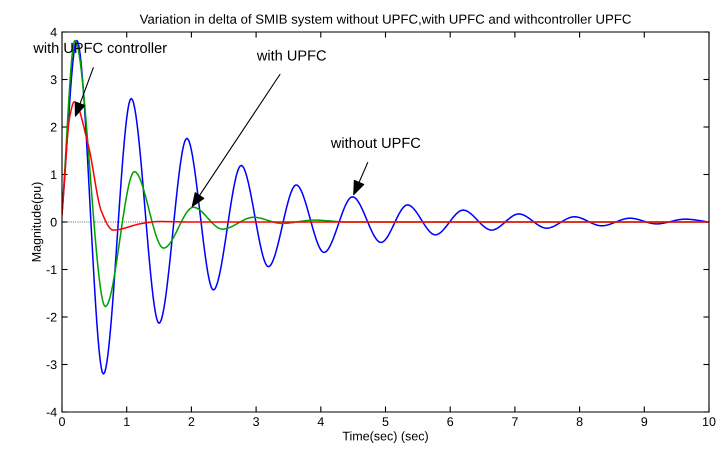 The width and height of the screenshot is (719, 455). Describe the element at coordinates (53, 32) in the screenshot. I see `y-tick-label: 4` at that location.